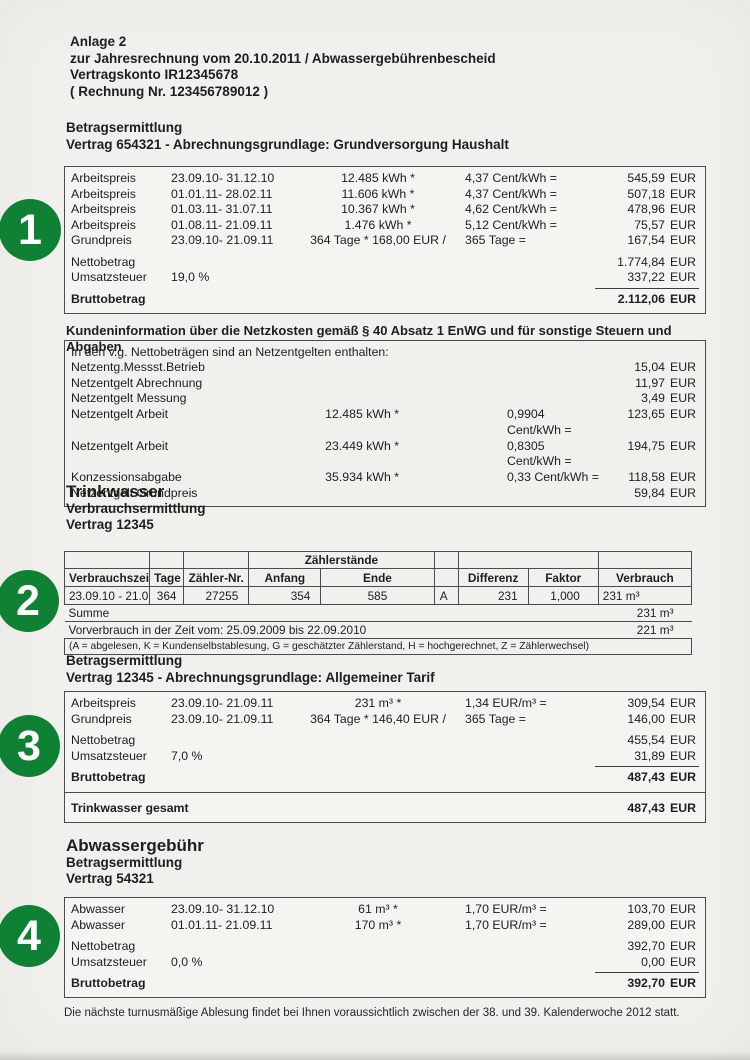  What do you see at coordinates (646, 240) in the screenshot?
I see `row-amount: 167,54` at bounding box center [646, 240].